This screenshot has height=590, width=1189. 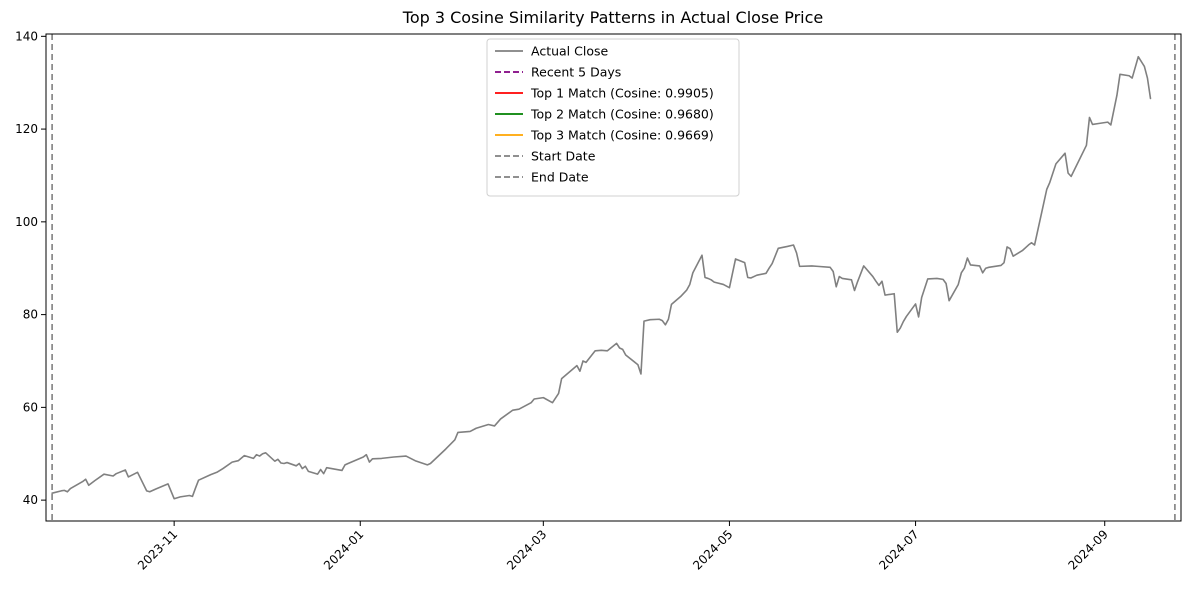 What do you see at coordinates (712, 549) in the screenshot?
I see `x-tick-label: 2024-05` at bounding box center [712, 549].